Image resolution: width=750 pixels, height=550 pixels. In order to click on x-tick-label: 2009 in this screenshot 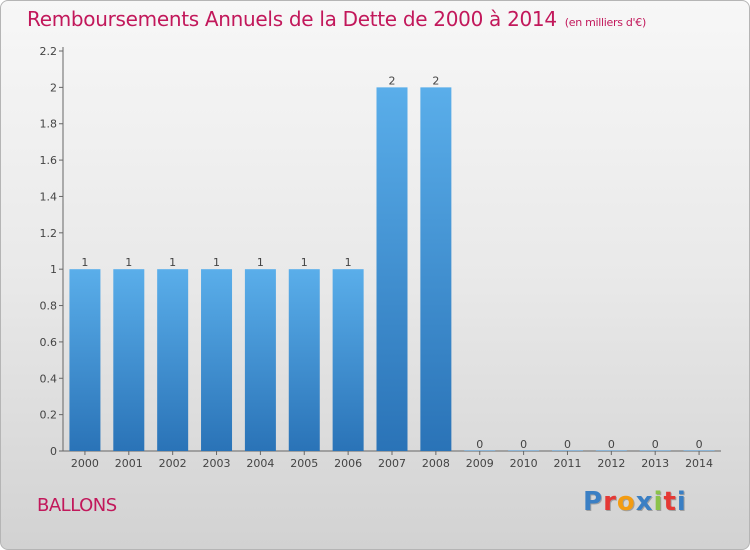, I will do `click(480, 463)`.